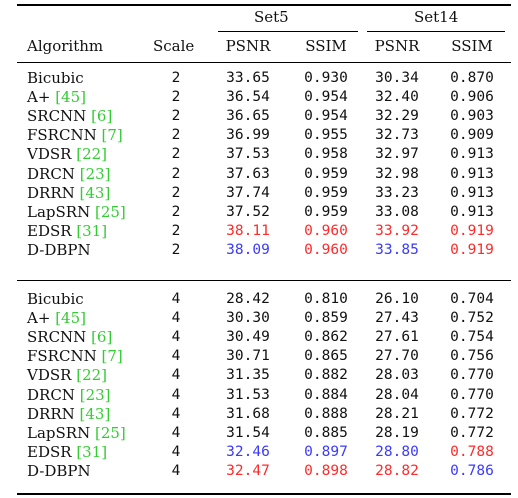  Describe the element at coordinates (397, 394) in the screenshot. I see `set14-psnr-cell: 28.04` at that location.